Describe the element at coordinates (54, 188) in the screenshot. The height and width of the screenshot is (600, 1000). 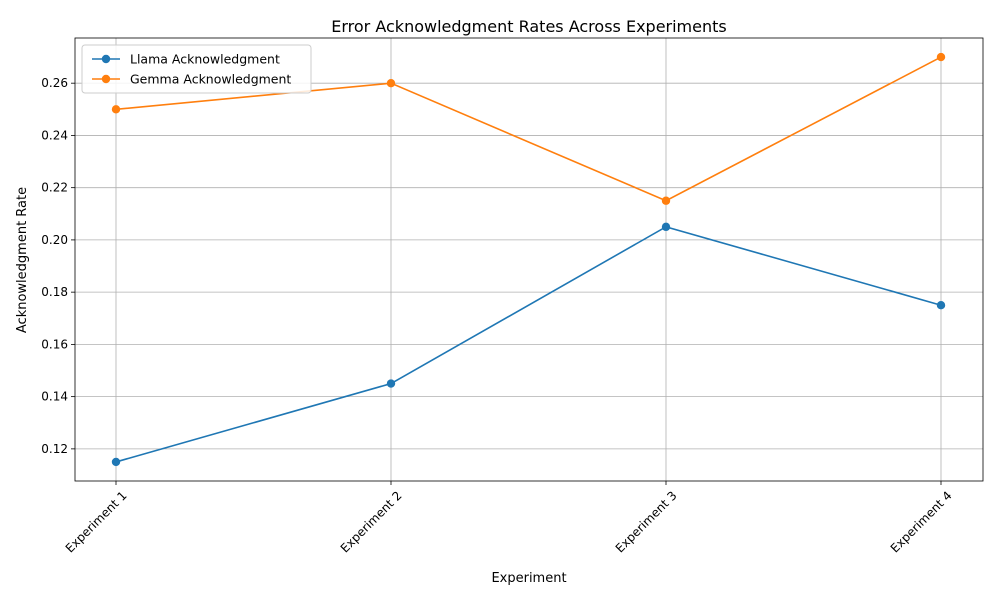
I see `y-tick-label: 0.22` at that location.